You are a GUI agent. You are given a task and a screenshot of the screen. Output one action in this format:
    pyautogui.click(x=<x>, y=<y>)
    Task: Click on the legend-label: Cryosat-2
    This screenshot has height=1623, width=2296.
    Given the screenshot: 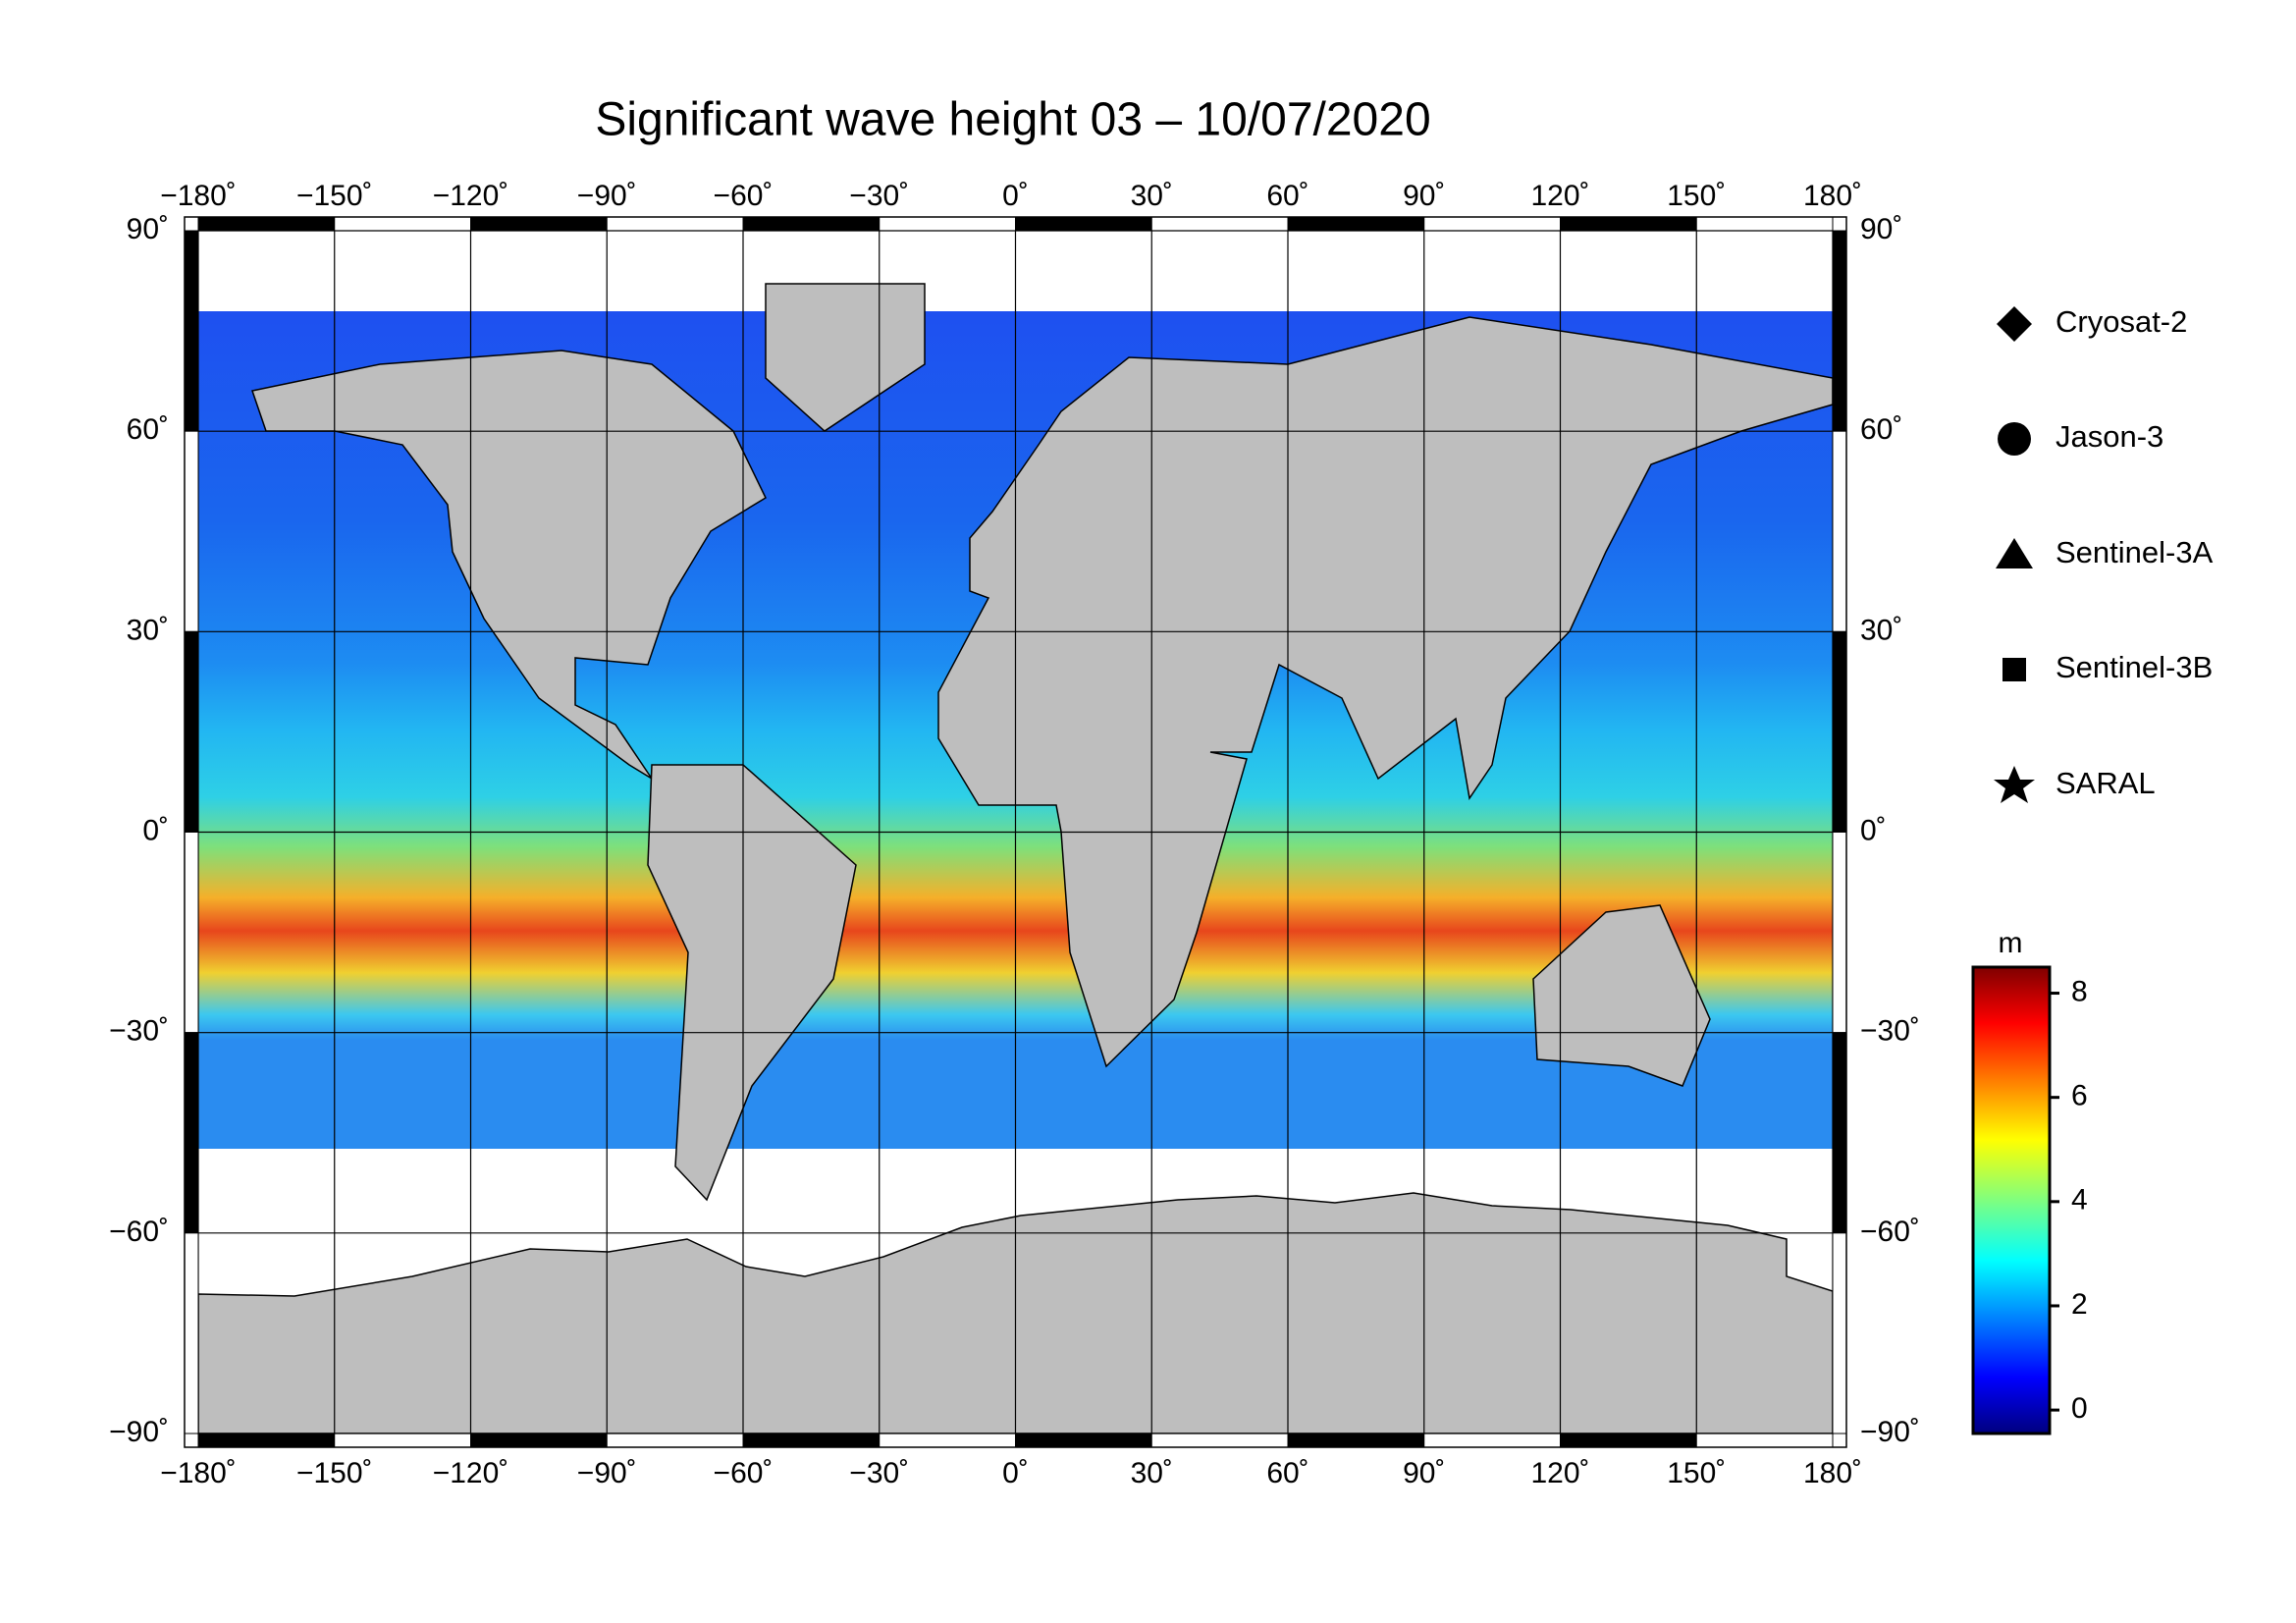 What is the action you would take?
    pyautogui.click(x=2121, y=321)
    